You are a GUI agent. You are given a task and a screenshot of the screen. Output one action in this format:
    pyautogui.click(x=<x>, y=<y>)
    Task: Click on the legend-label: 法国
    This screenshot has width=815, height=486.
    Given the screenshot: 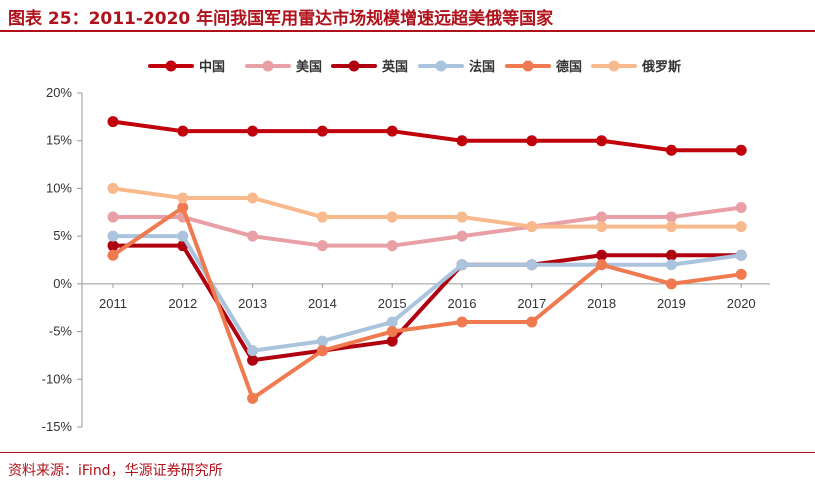 What is the action you would take?
    pyautogui.click(x=482, y=67)
    